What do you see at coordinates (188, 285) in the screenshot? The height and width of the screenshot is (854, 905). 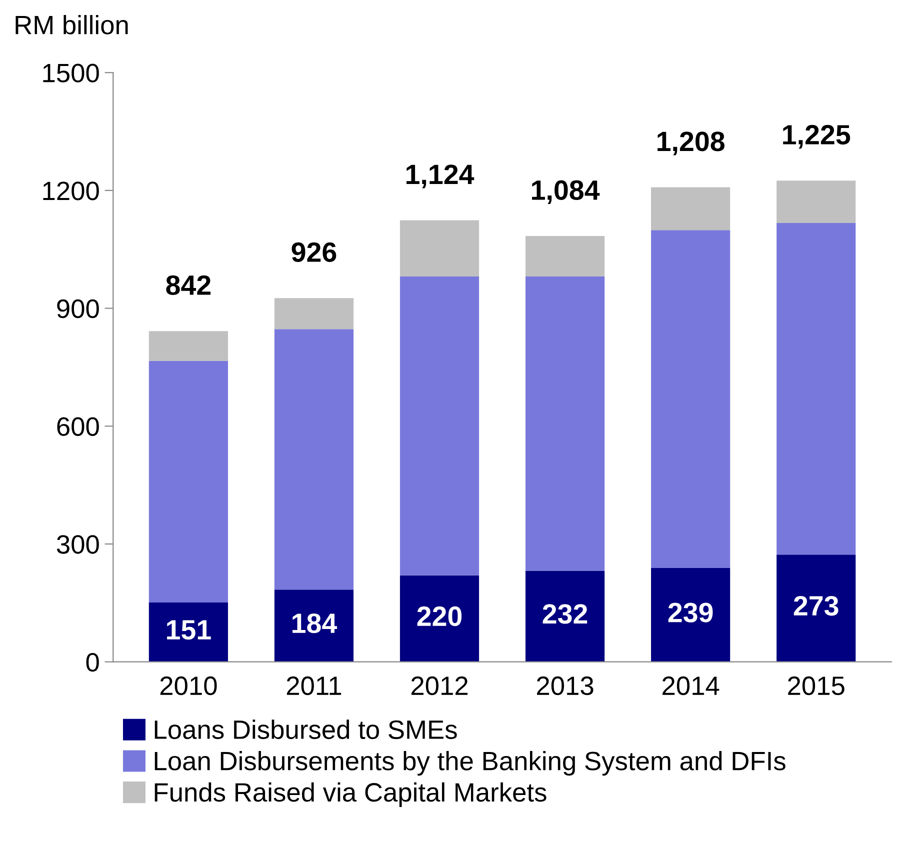 I see `total-label: 842` at bounding box center [188, 285].